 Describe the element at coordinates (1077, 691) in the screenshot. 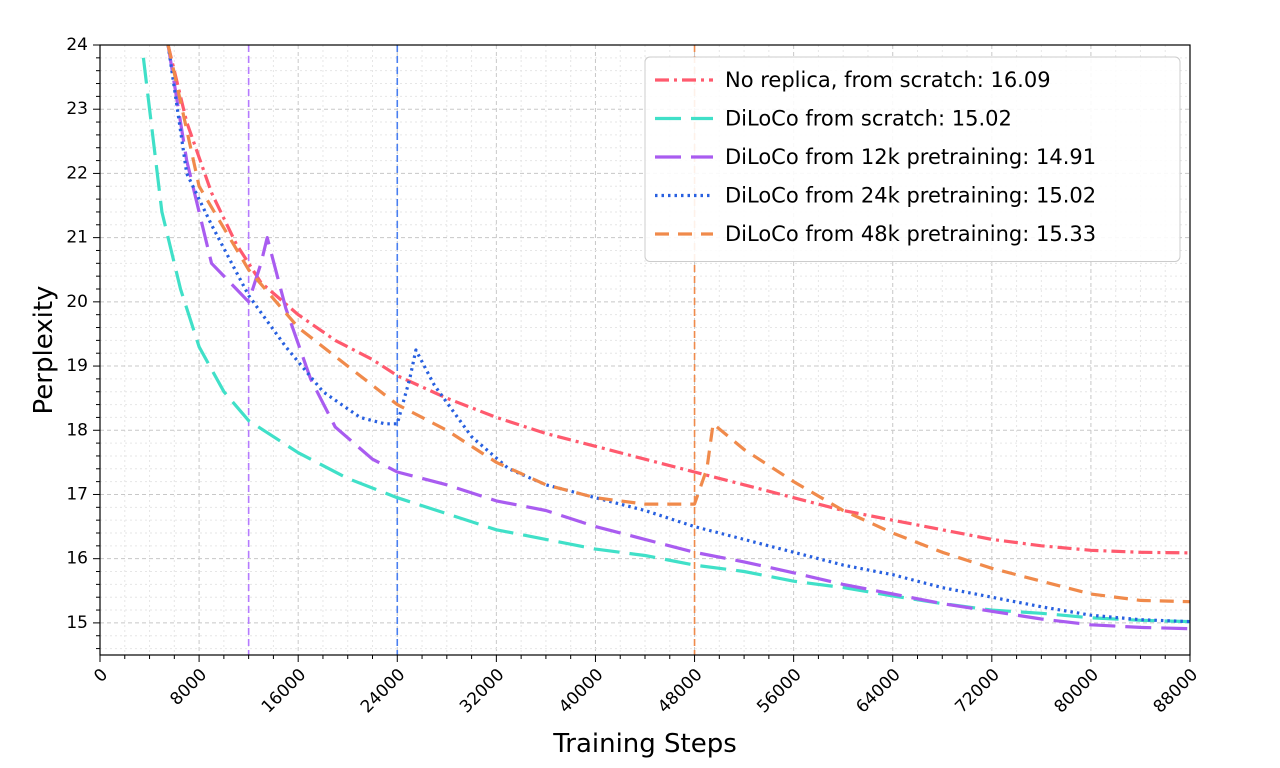

I see `x-tick-label: 80000` at that location.